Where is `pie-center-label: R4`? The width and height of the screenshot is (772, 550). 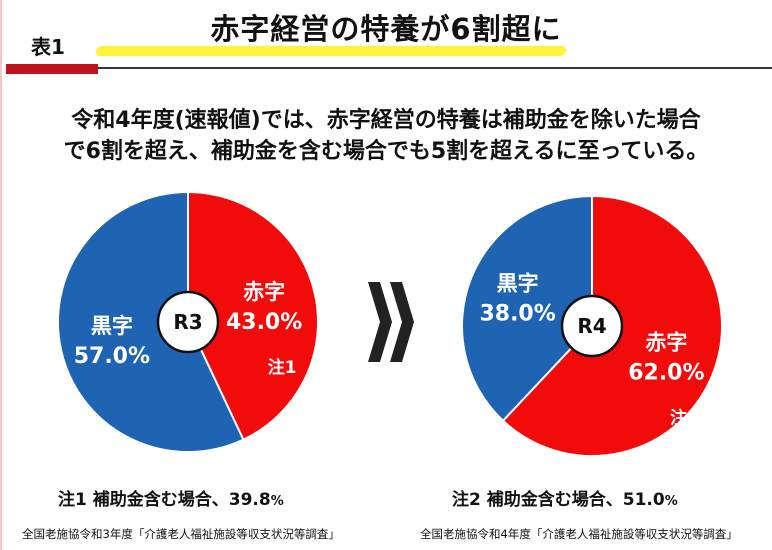
pie-center-label: R4 is located at coordinates (591, 326).